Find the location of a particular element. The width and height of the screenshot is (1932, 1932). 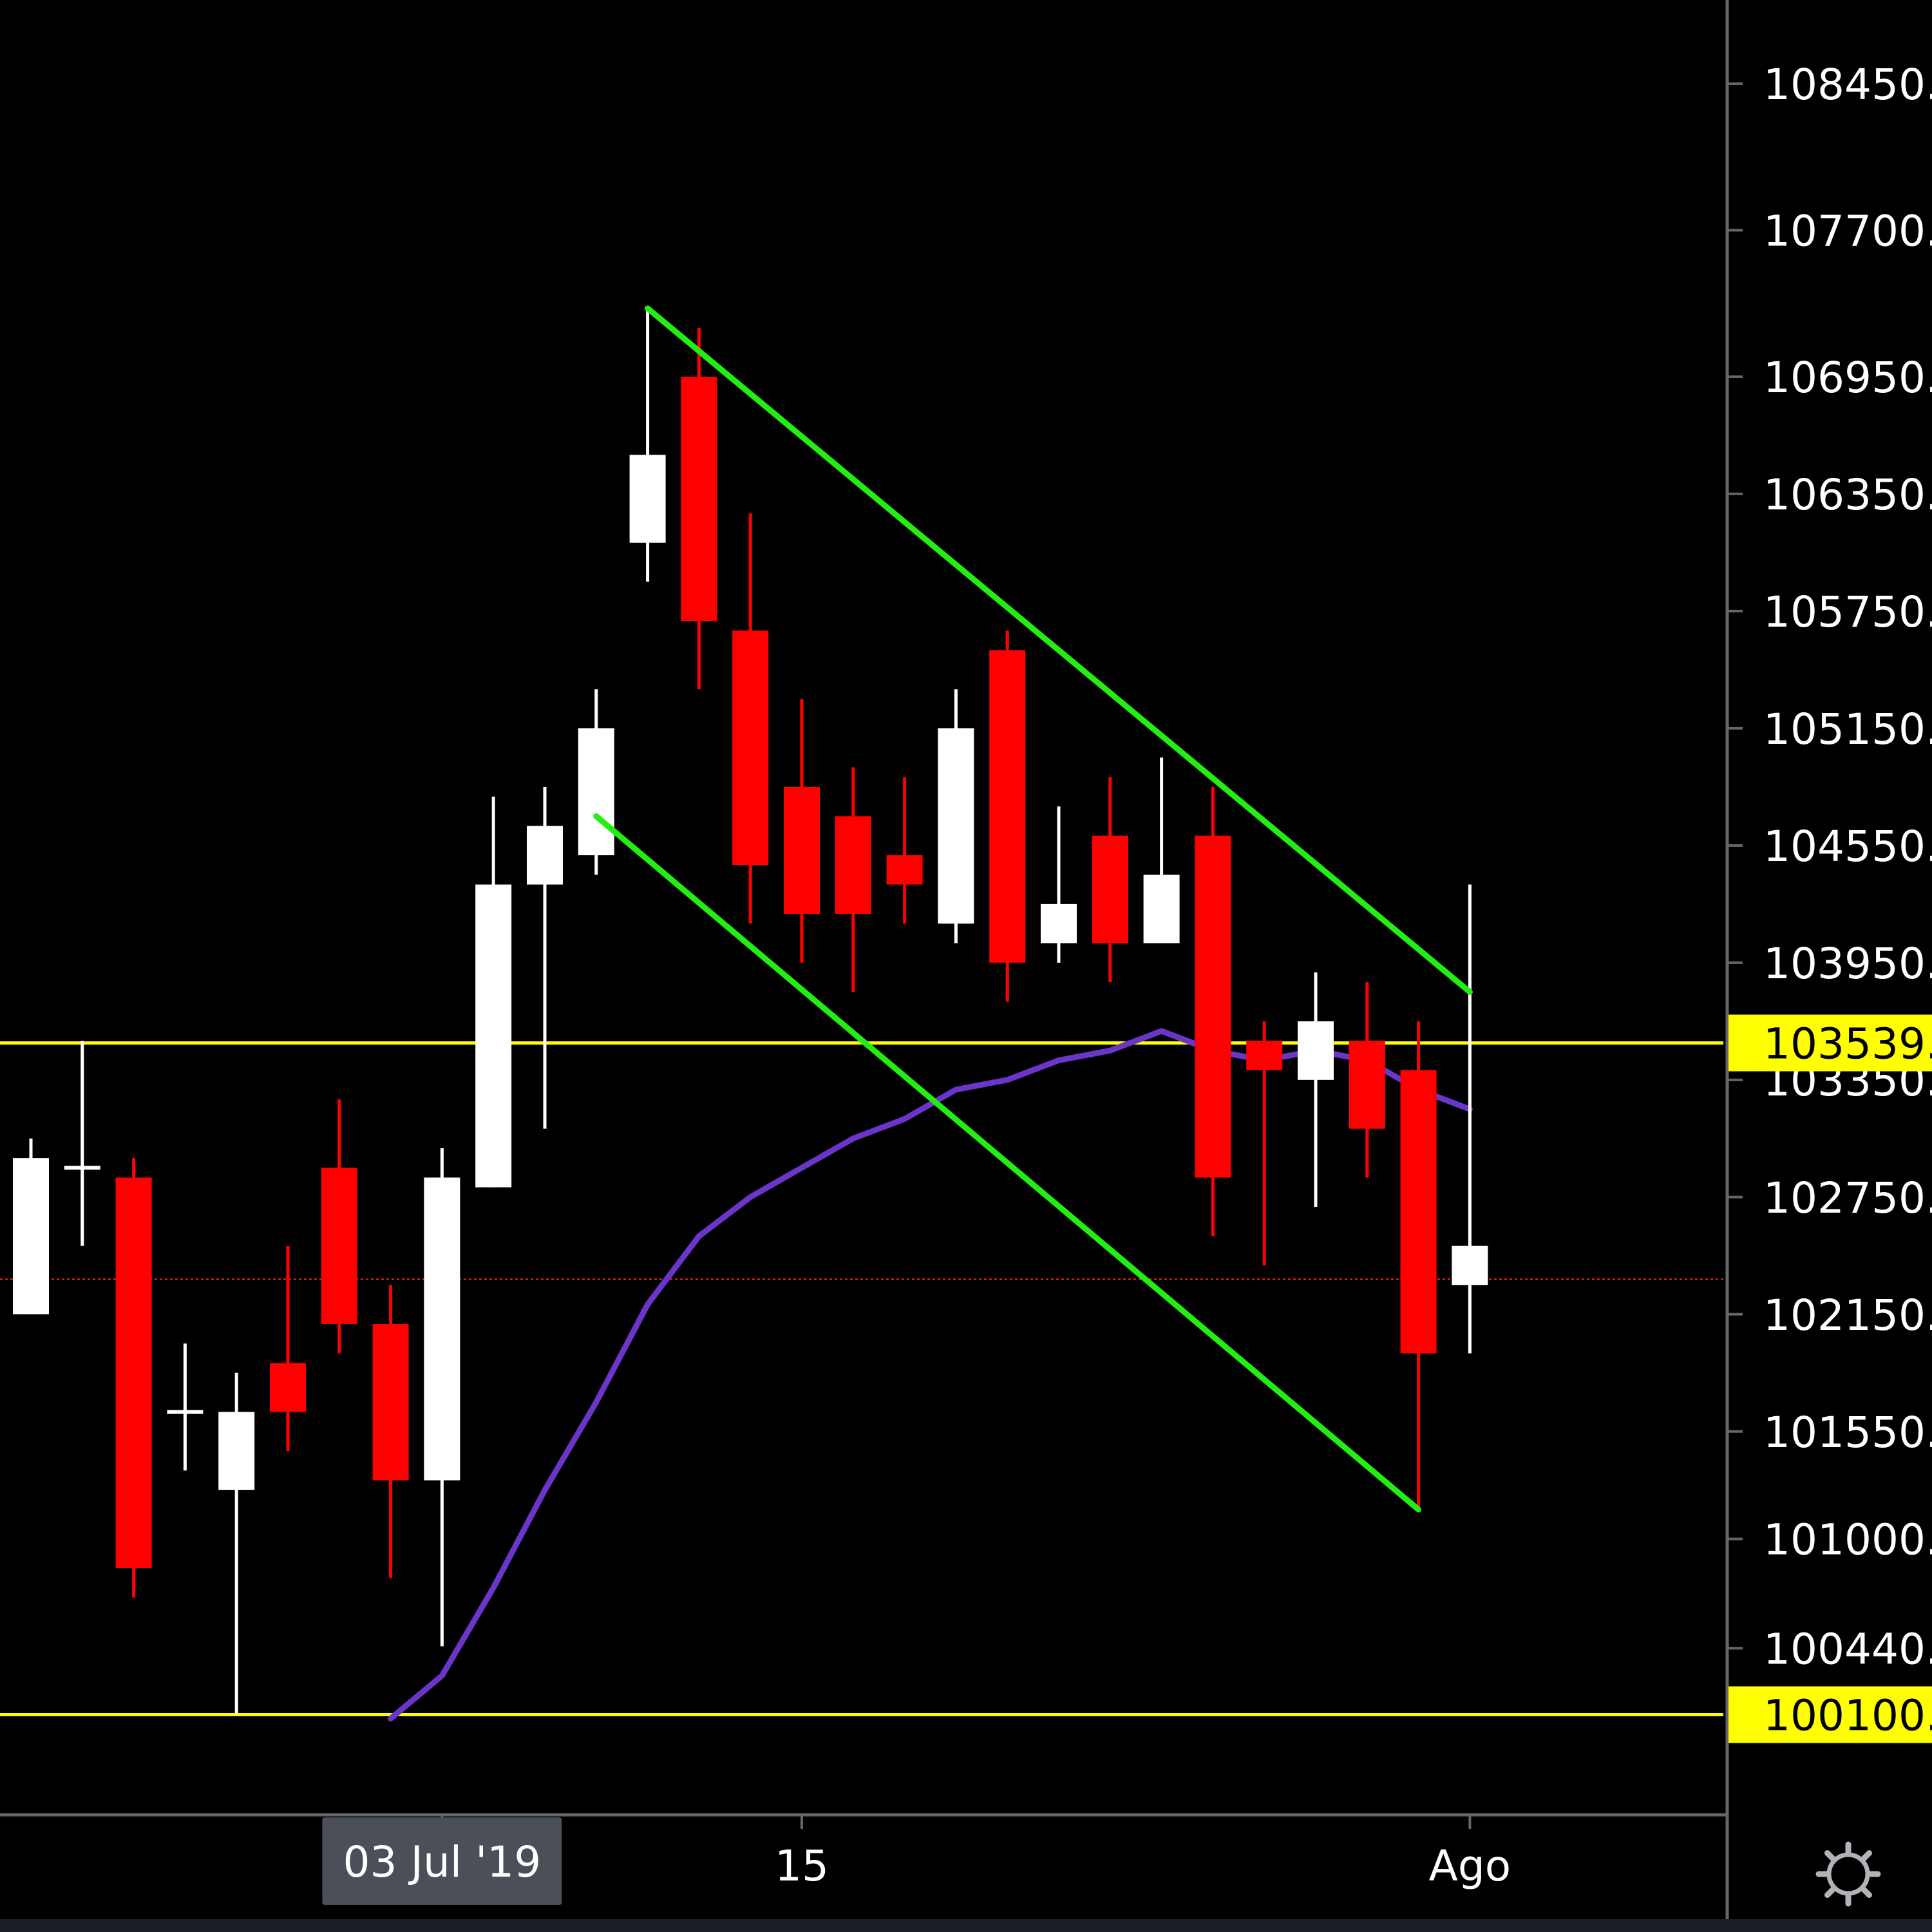

cursor-date-badge is located at coordinates (442, 1861).